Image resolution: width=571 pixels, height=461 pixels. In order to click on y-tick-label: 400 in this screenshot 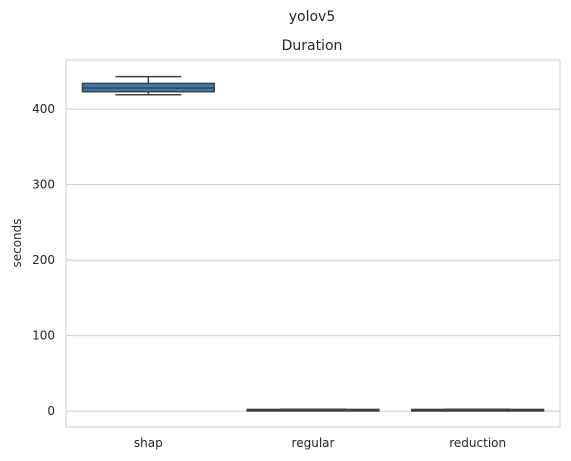, I will do `click(43, 109)`.